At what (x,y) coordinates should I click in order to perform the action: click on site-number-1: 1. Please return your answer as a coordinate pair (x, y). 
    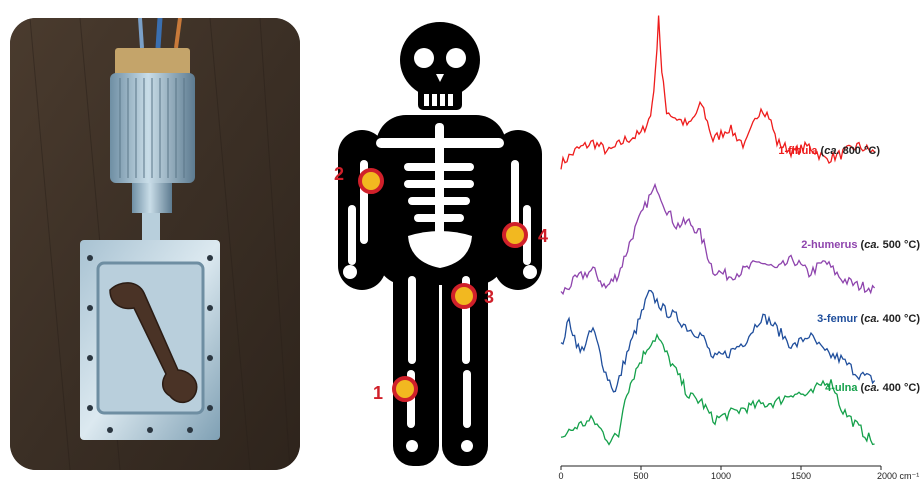
    Looking at the image, I should click on (378, 393).